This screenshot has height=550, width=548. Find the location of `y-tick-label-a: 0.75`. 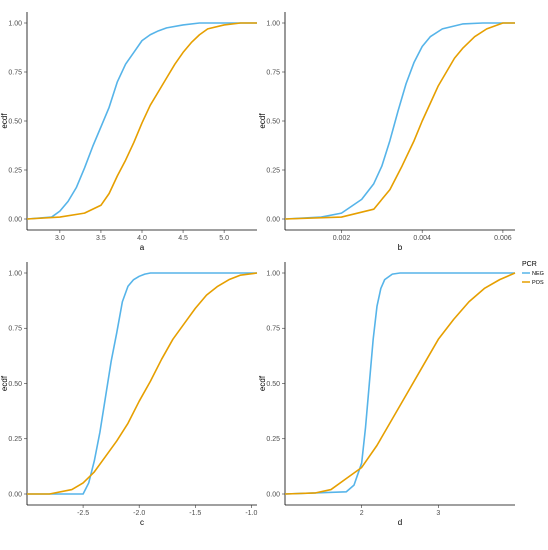

y-tick-label-a: 0.75 is located at coordinates (15, 72).